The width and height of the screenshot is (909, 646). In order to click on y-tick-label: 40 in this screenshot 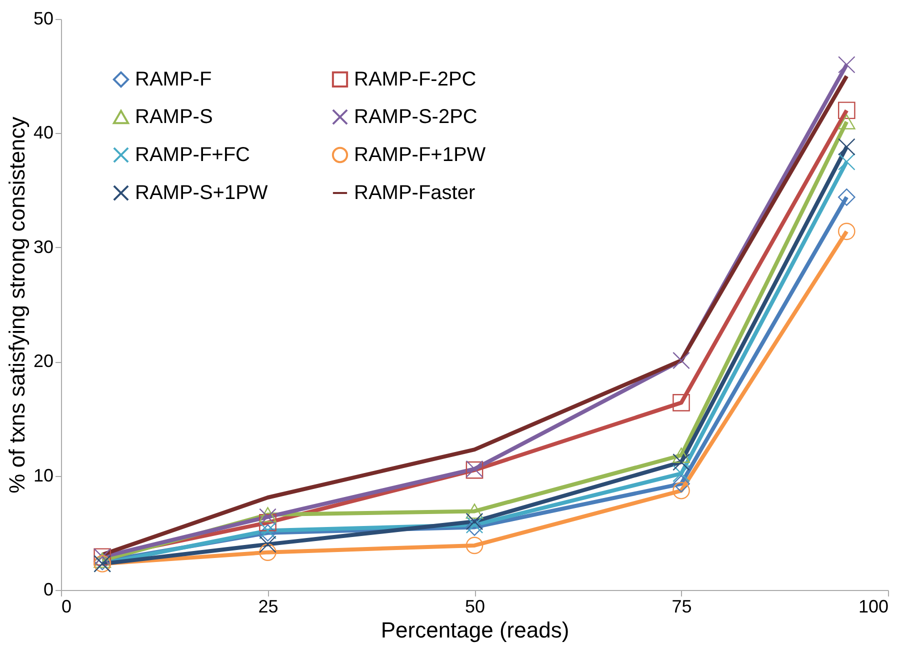, I will do `click(43, 132)`.